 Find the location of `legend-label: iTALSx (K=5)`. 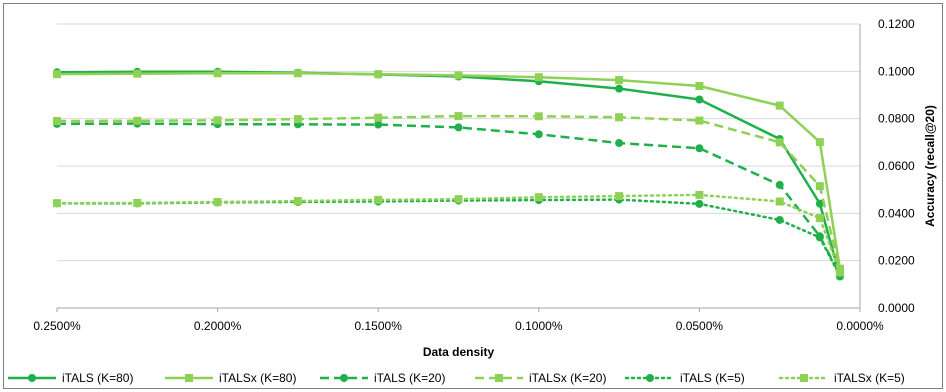

legend-label: iTALSx (K=5) is located at coordinates (869, 378).